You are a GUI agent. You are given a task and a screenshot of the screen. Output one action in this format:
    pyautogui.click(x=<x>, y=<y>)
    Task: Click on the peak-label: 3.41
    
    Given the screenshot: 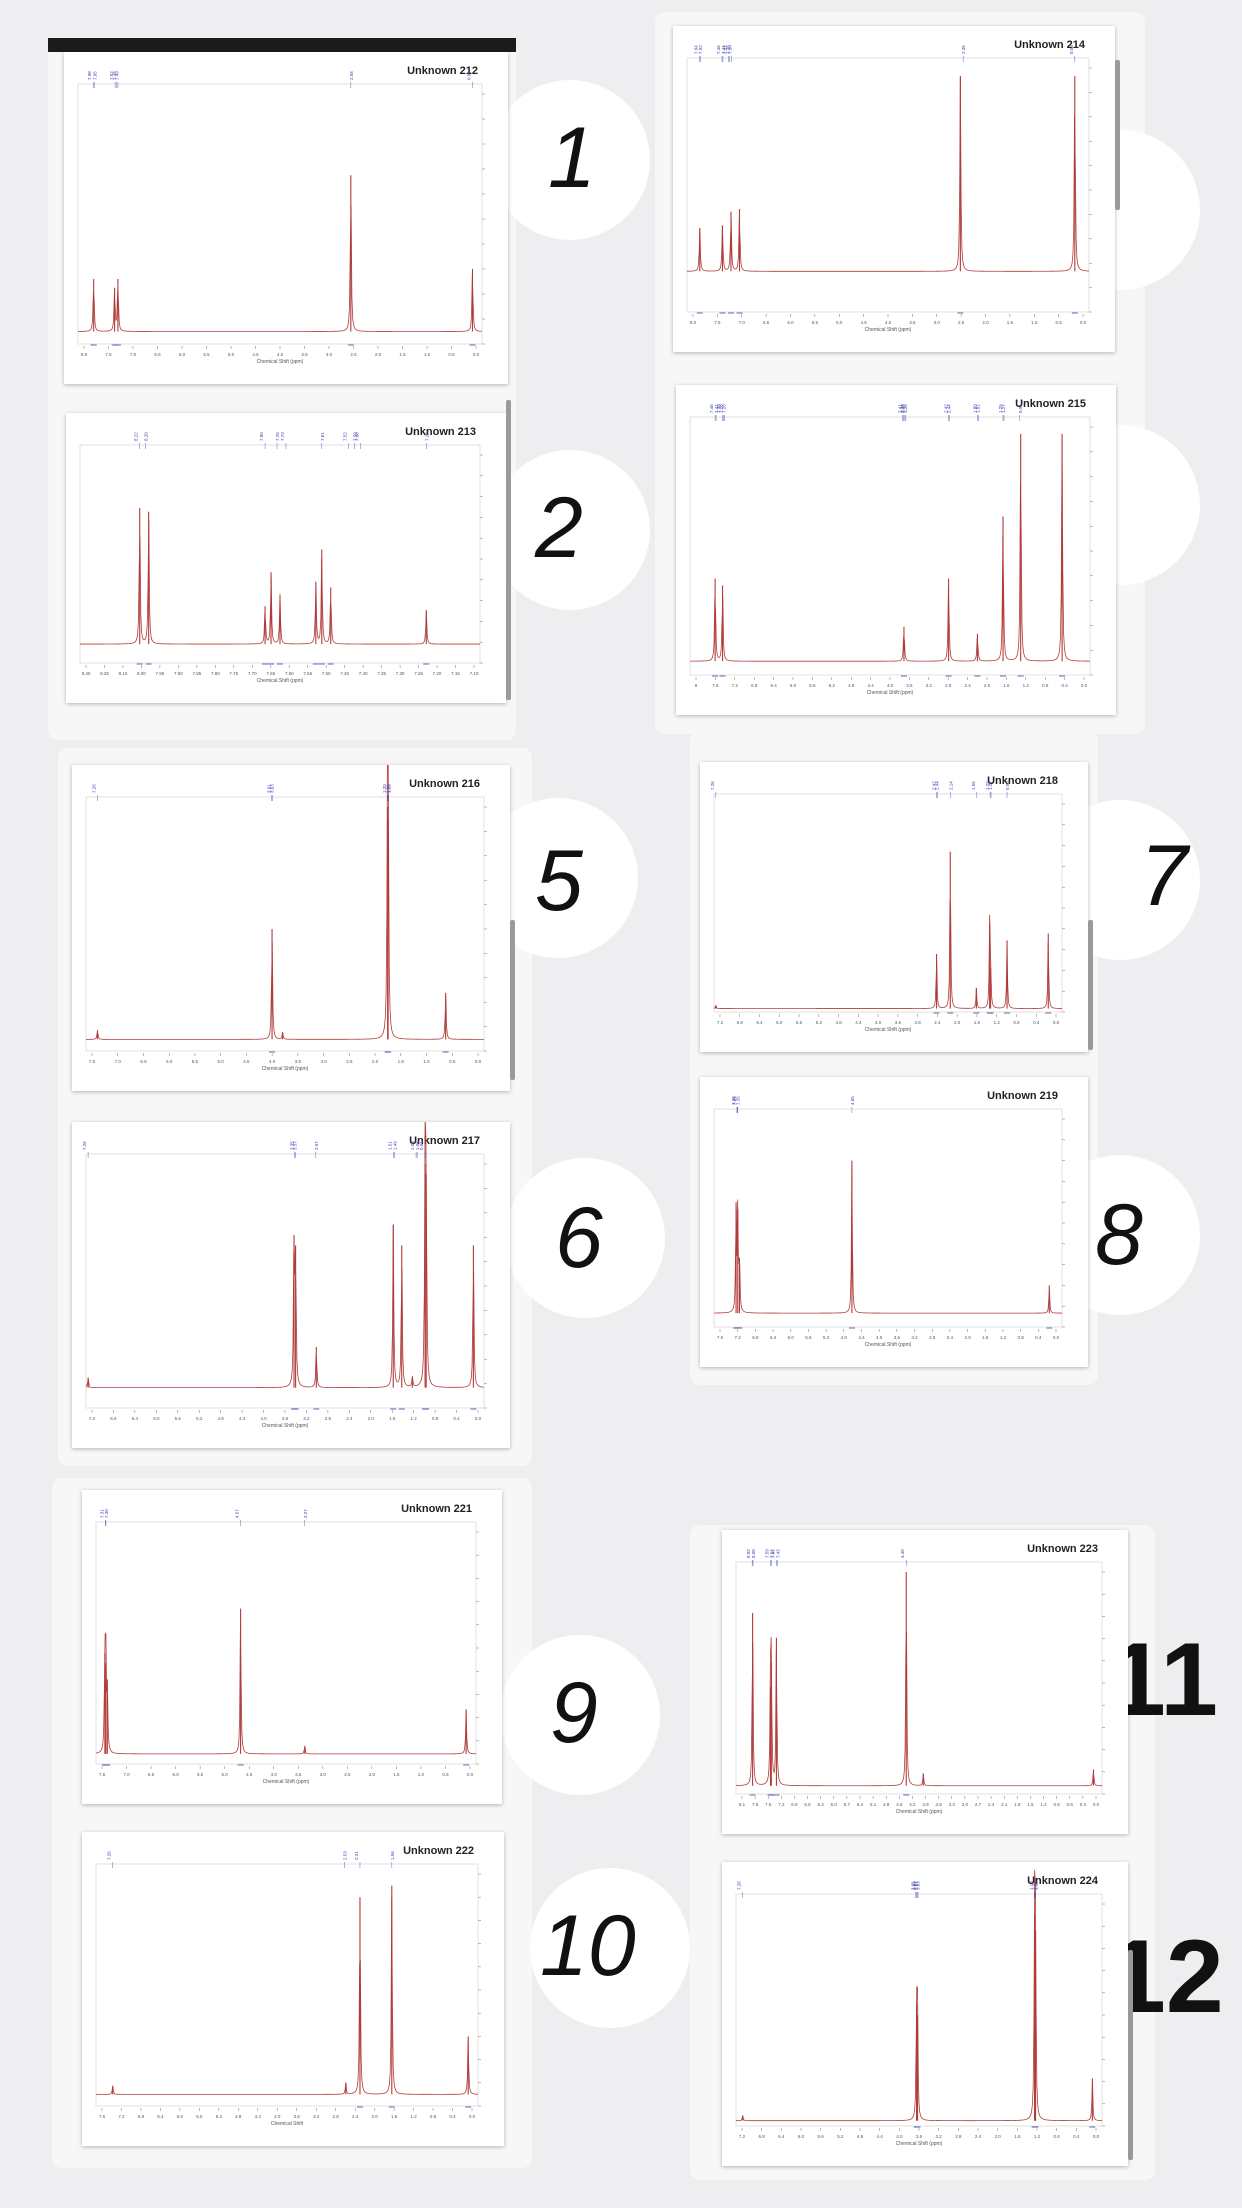 What is the action you would take?
    pyautogui.click(x=899, y=408)
    